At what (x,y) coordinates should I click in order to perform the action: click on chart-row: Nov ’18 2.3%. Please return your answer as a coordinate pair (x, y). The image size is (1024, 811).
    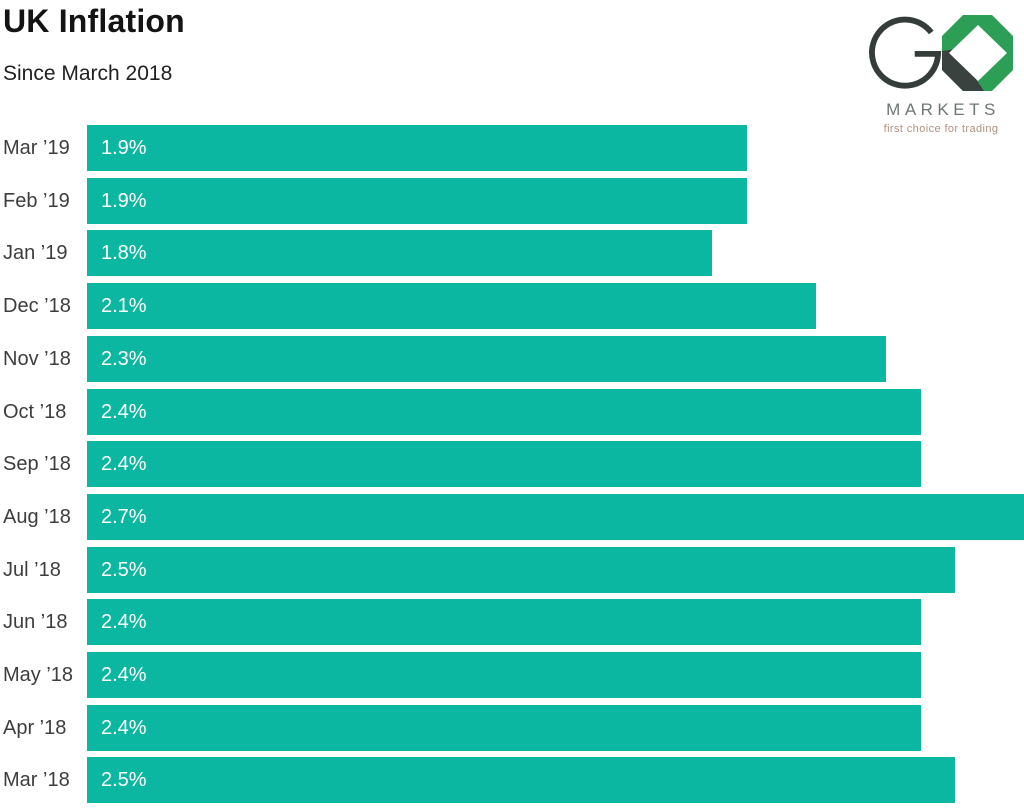
    Looking at the image, I should click on (512, 359).